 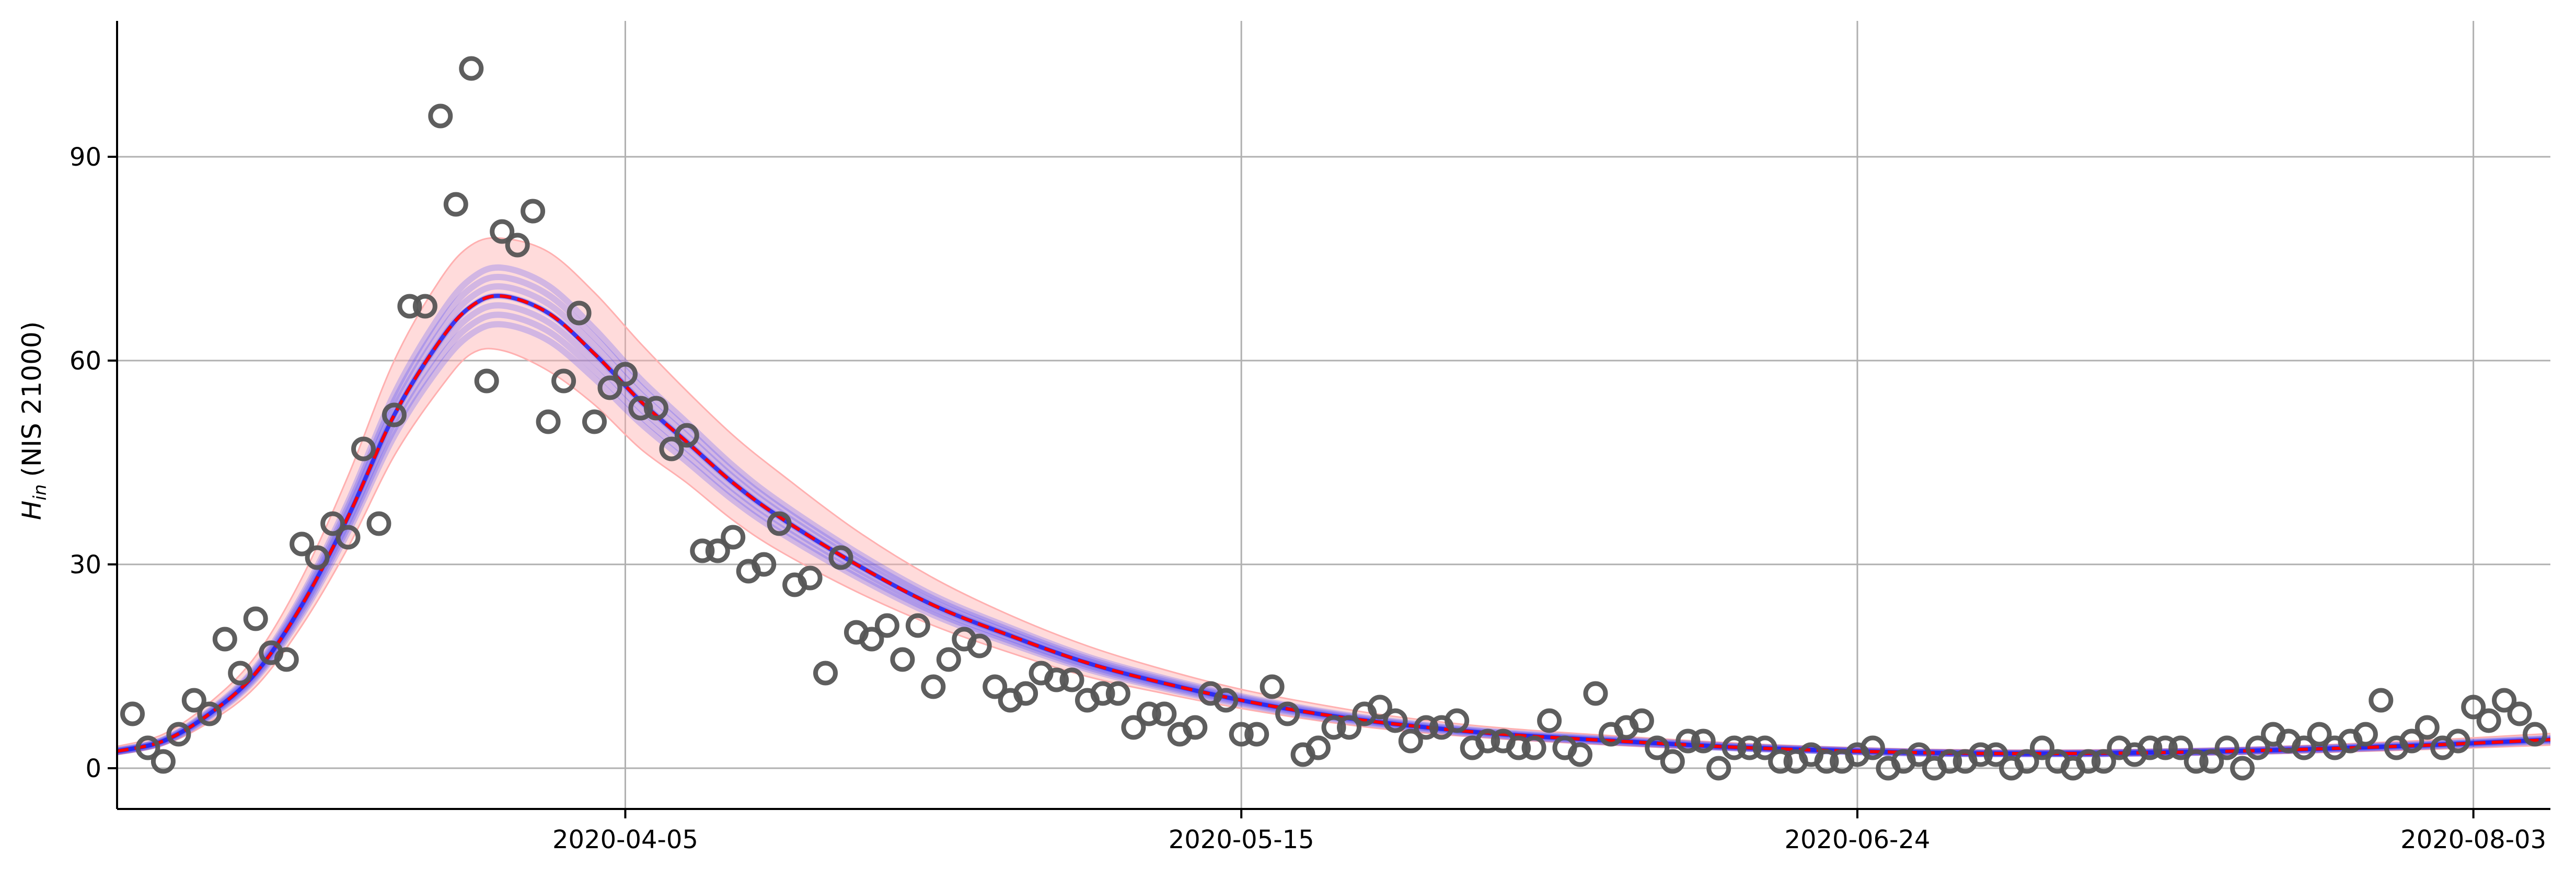 I want to click on y-axis-label-subscript: in, so click(x=41, y=492).